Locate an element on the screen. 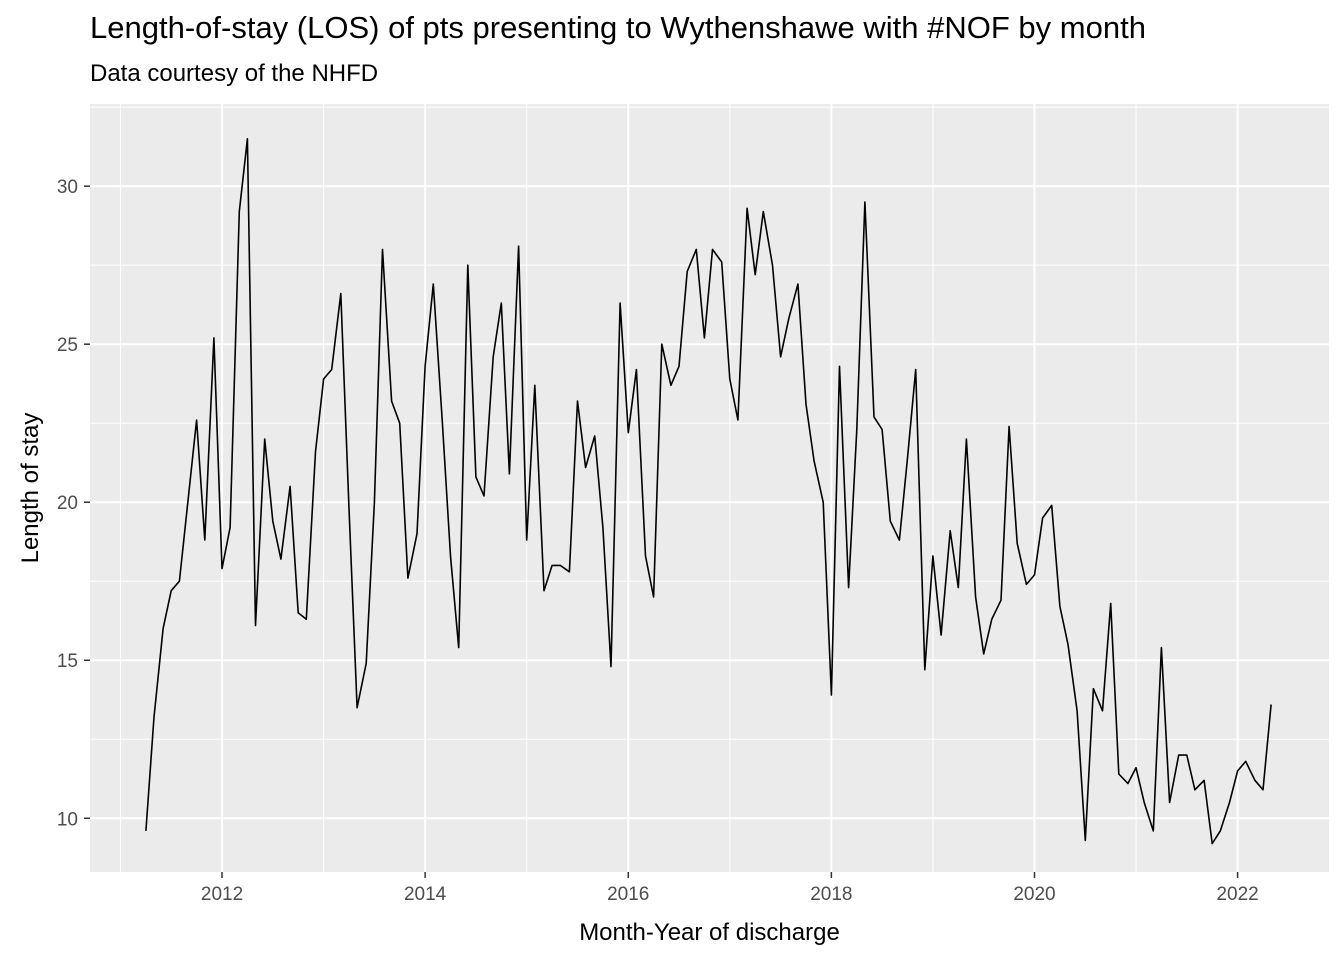 The image size is (1344, 960). y-axis-title: Length of stay is located at coordinates (30, 488).